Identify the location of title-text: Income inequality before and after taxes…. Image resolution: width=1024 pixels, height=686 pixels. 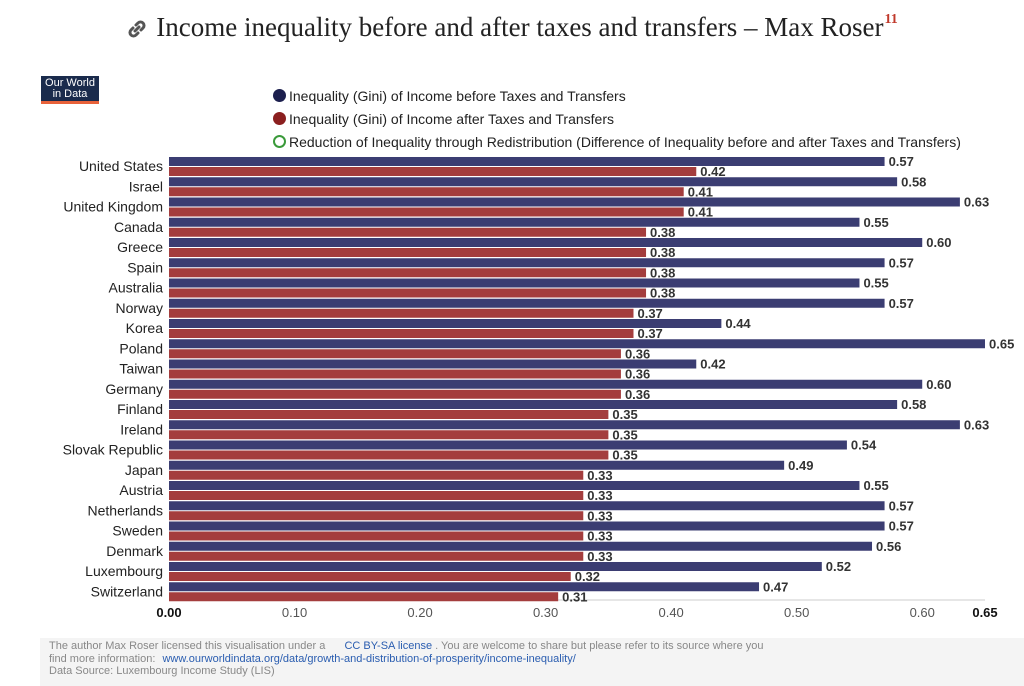
(520, 27).